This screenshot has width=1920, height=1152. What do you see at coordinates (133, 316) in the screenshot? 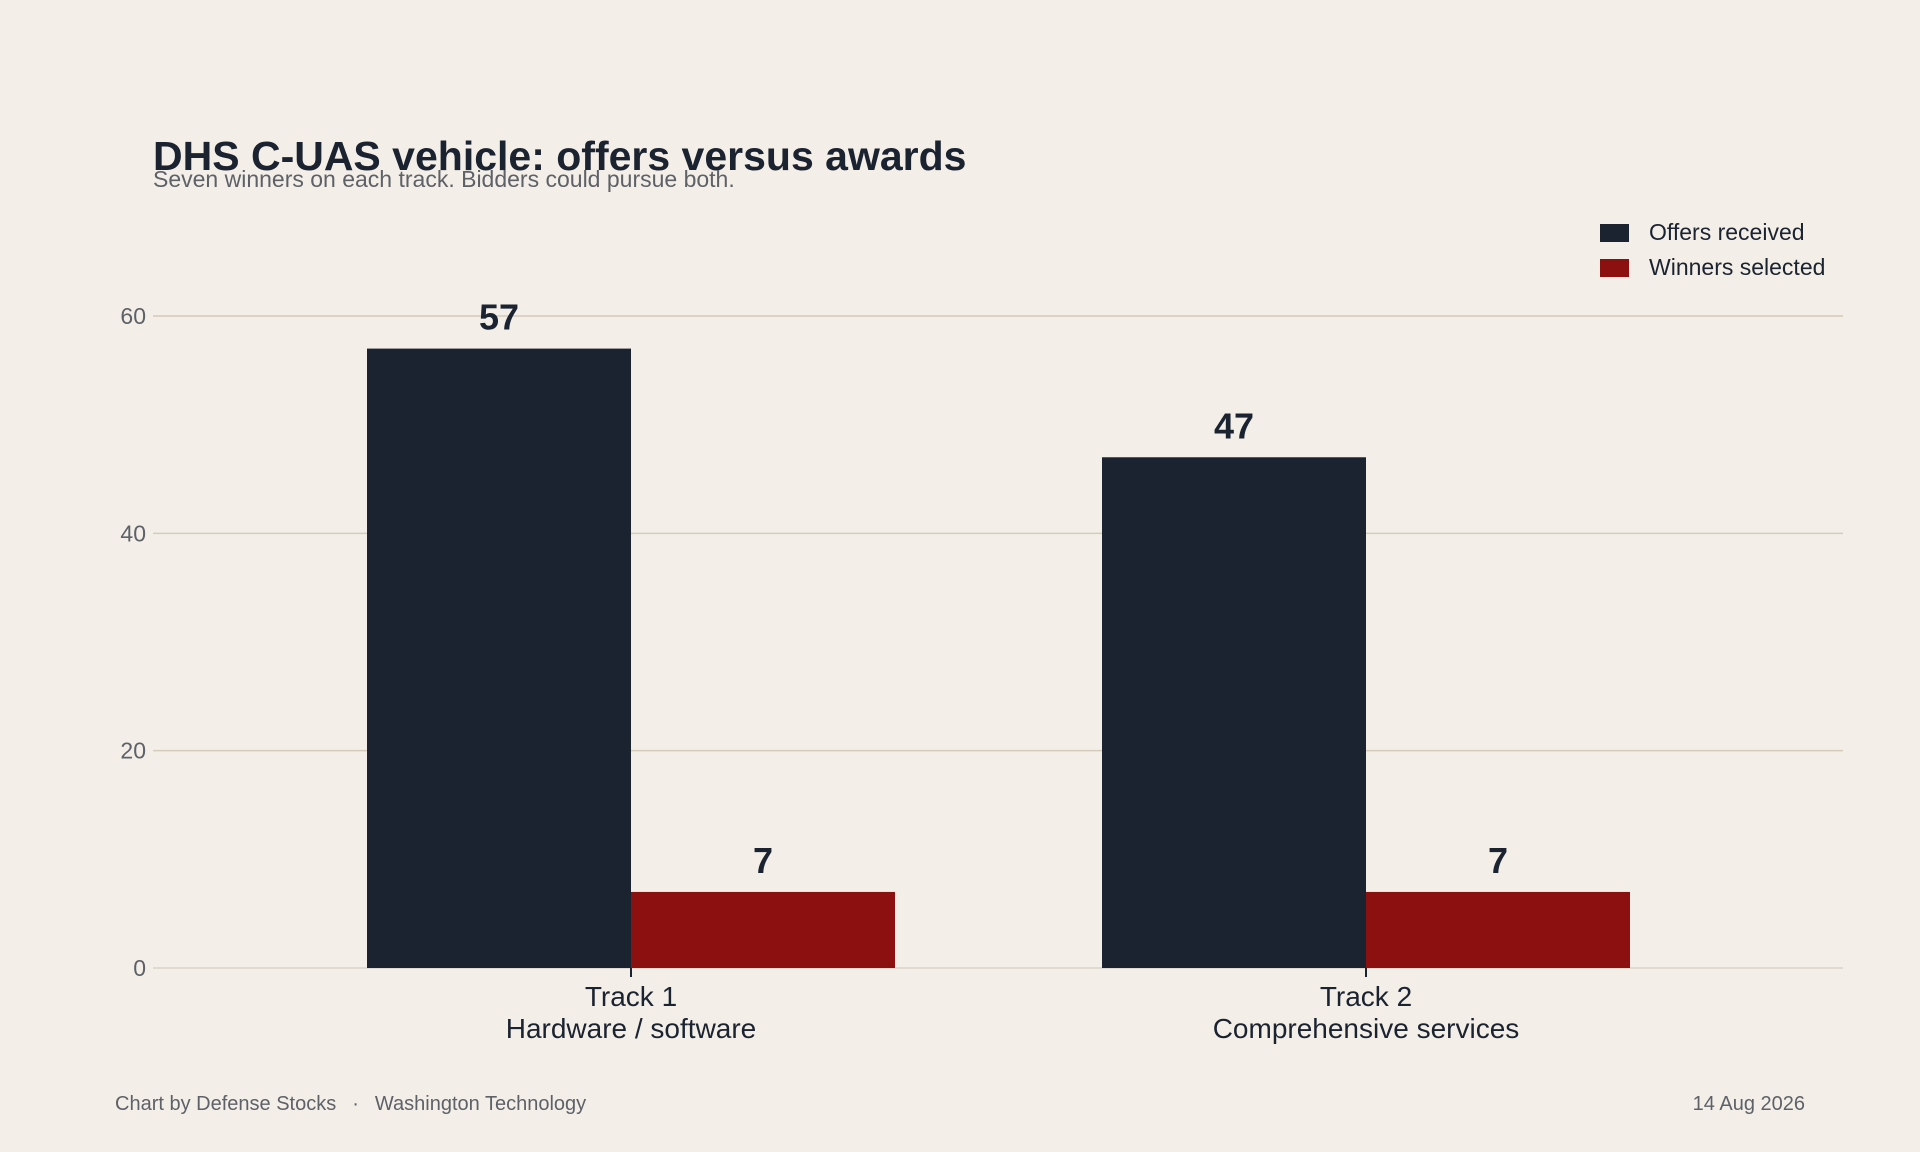
I see `y-tick-label: 60` at bounding box center [133, 316].